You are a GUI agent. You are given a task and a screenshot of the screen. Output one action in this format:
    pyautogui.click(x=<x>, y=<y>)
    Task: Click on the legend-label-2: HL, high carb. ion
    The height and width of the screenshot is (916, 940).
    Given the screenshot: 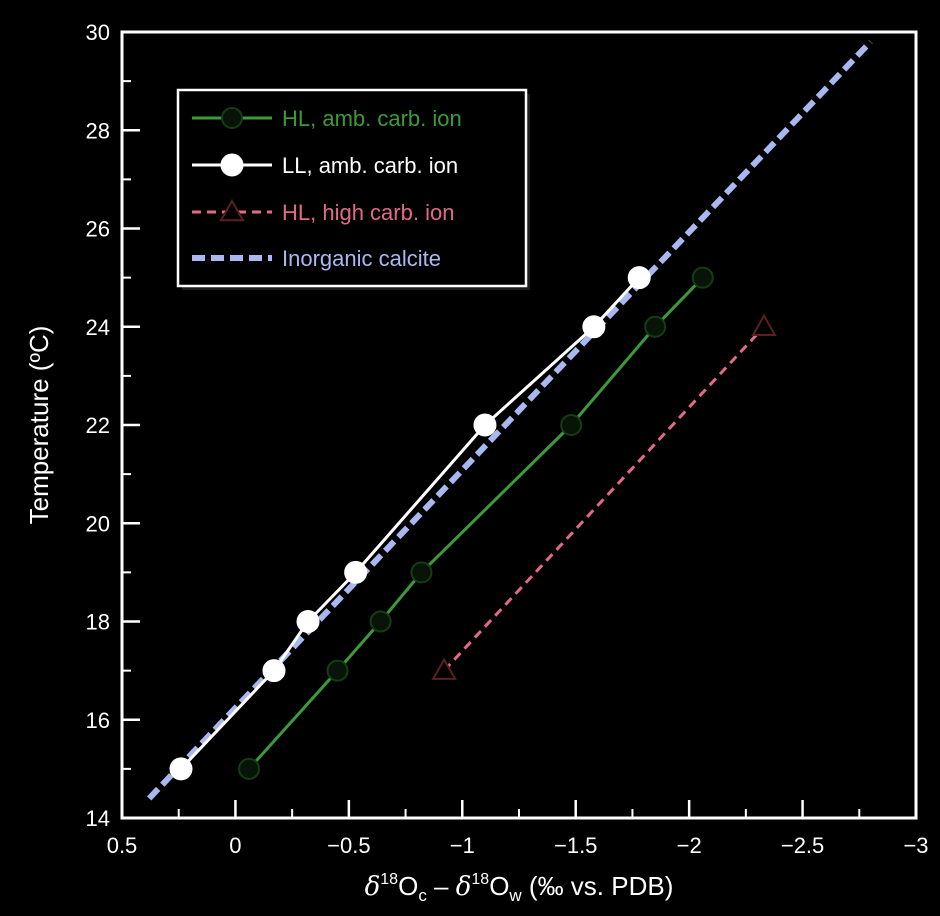 What is the action you would take?
    pyautogui.click(x=368, y=212)
    